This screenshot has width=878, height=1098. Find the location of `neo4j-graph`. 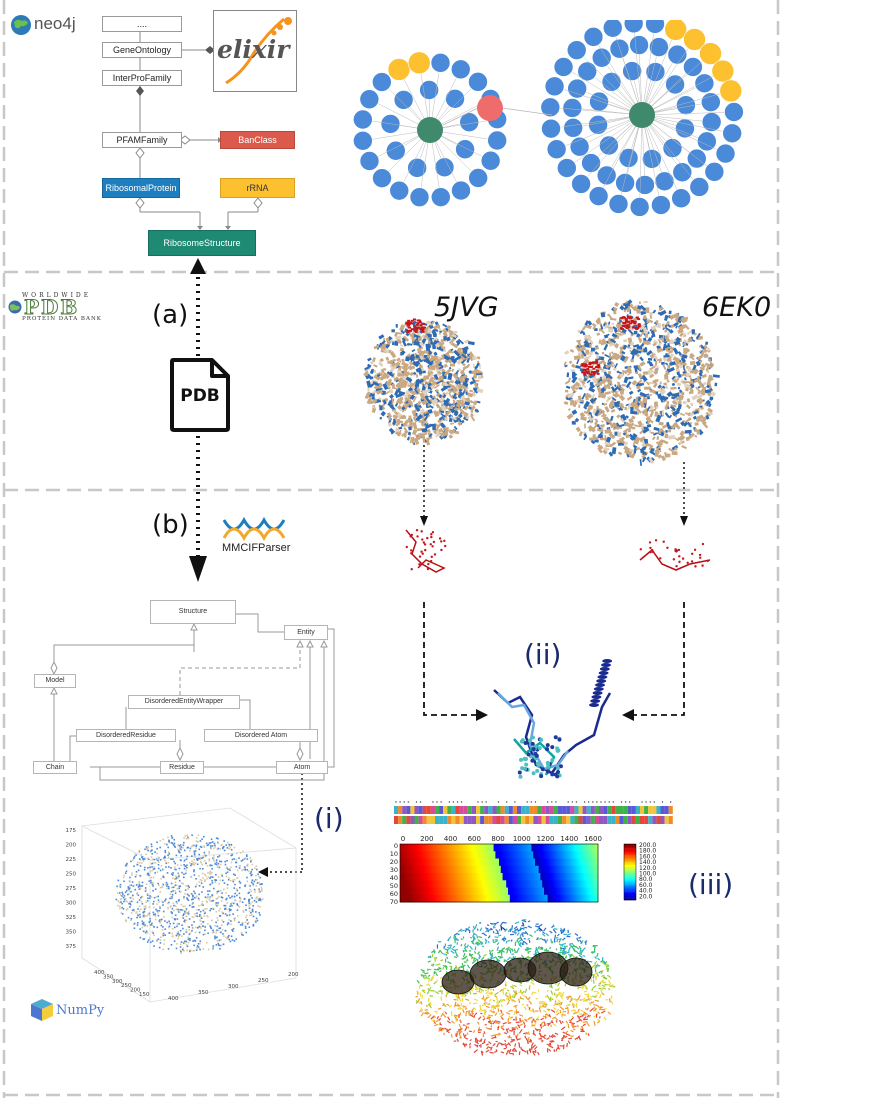

neo4j-graph is located at coordinates (548, 118).